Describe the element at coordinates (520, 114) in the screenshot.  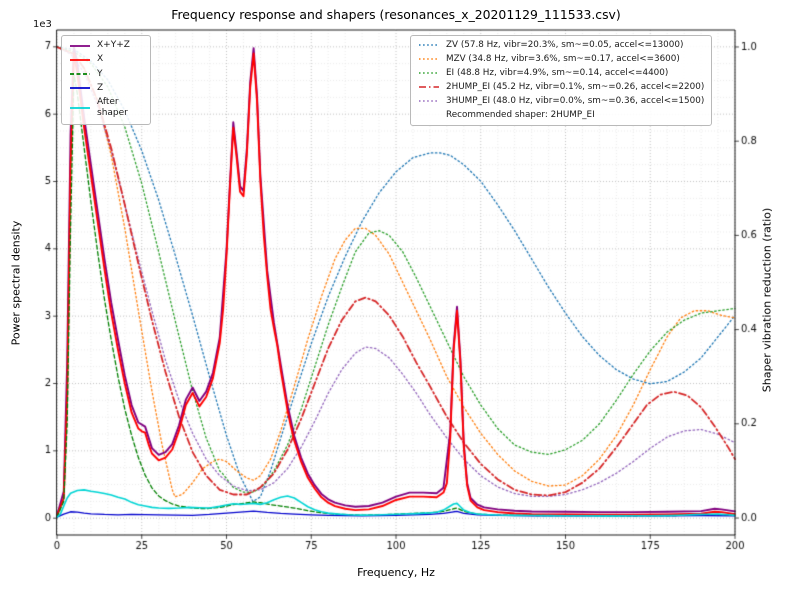
I see `recommended-shaper-note: Recommended shaper: 2HUMP_EI` at that location.